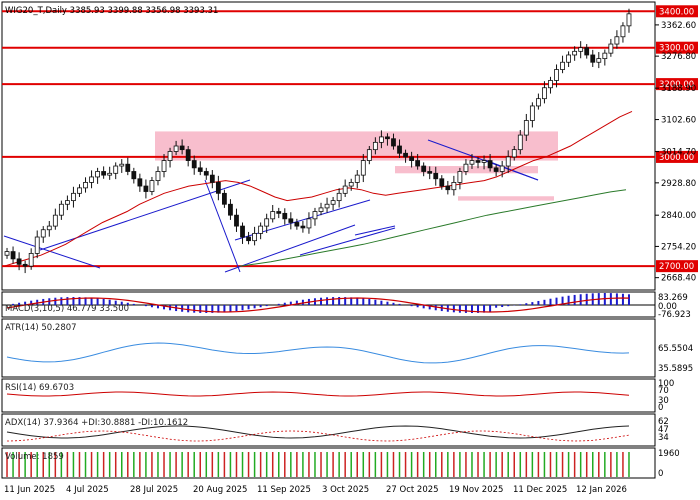  I want to click on atr-label: ATR(14) 50.2807, so click(41, 328).